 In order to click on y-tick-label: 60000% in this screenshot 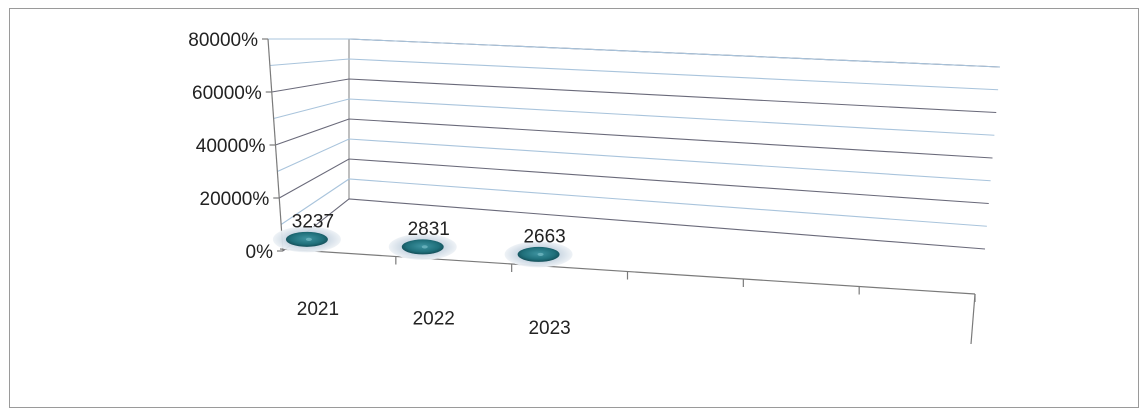, I will do `click(227, 93)`.